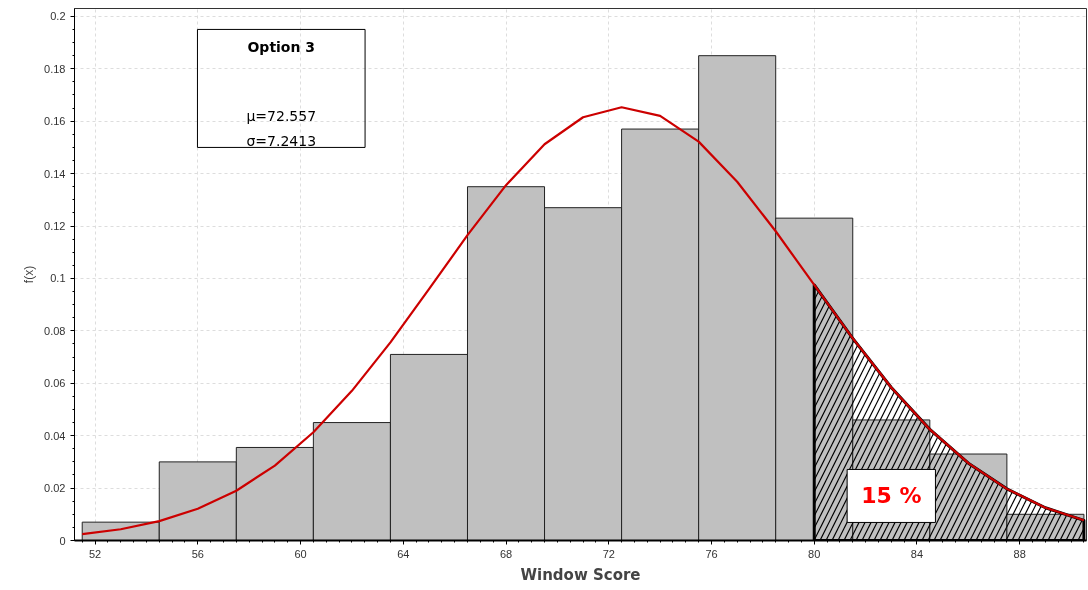 The width and height of the screenshot is (1088, 590). What do you see at coordinates (917, 553) in the screenshot?
I see `x-tick-label: 84` at bounding box center [917, 553].